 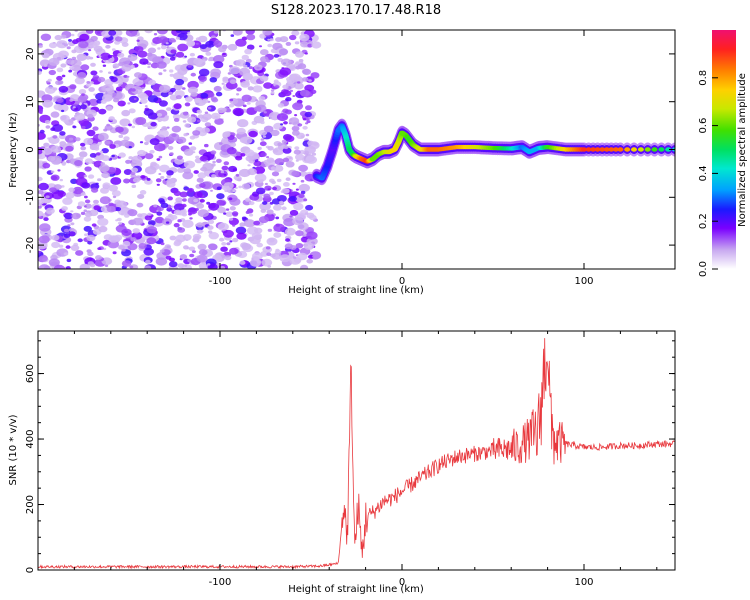 I want to click on spectrogram-ridge, so click(x=494, y=152).